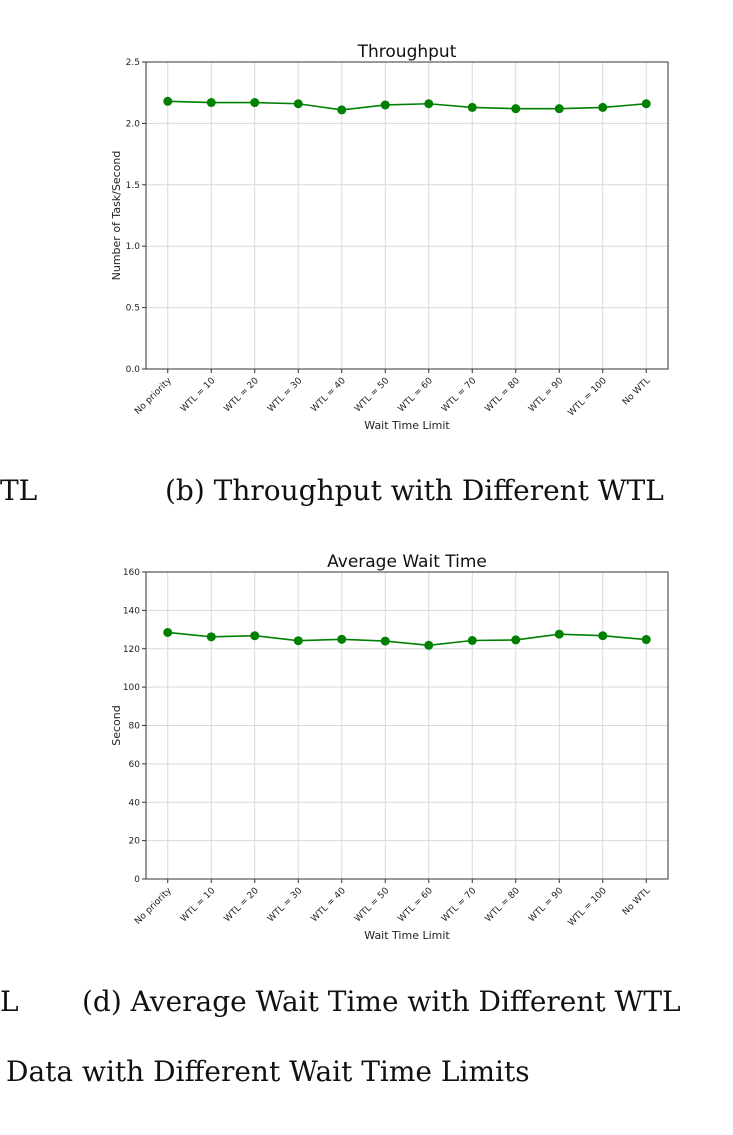 The image size is (733, 1135). What do you see at coordinates (588, 397) in the screenshot?
I see `throughput-xtick-label: WTL = 100` at bounding box center [588, 397].